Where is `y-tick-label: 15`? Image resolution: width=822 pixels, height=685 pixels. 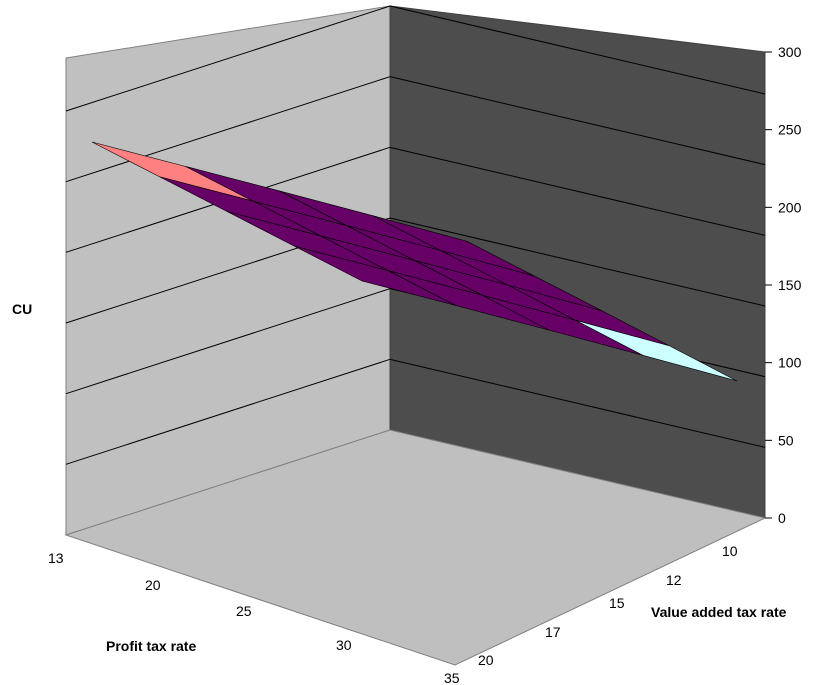
y-tick-label: 15 is located at coordinates (617, 603).